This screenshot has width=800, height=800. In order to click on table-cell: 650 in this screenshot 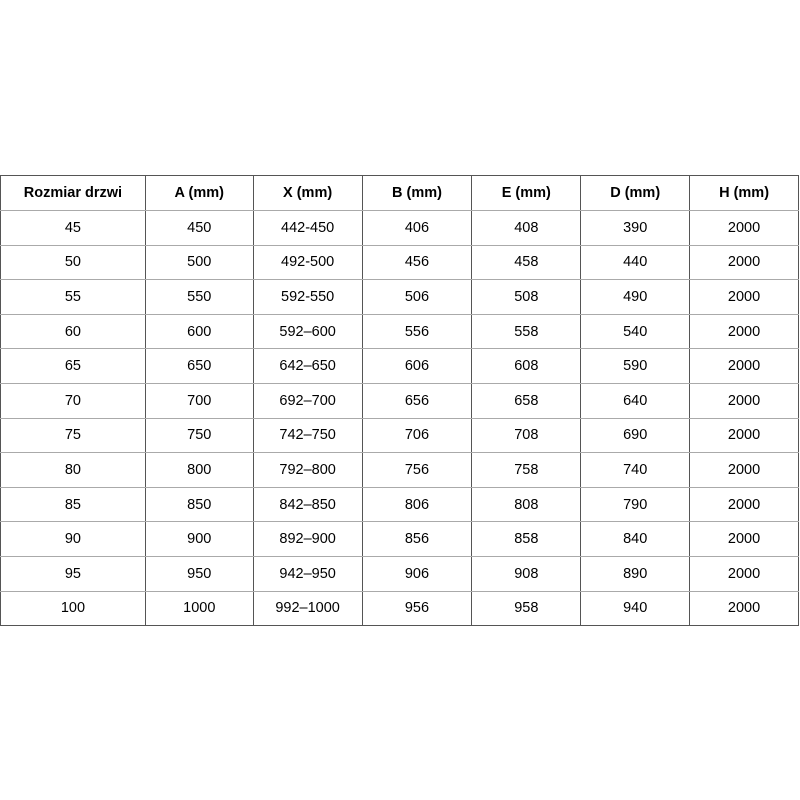, I will do `click(199, 366)`.